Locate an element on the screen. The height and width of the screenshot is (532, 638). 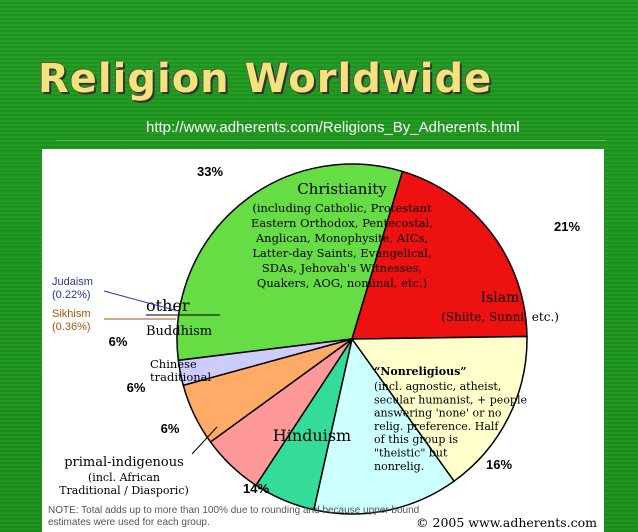
pie-slice-hinduism is located at coordinates (384, 426).